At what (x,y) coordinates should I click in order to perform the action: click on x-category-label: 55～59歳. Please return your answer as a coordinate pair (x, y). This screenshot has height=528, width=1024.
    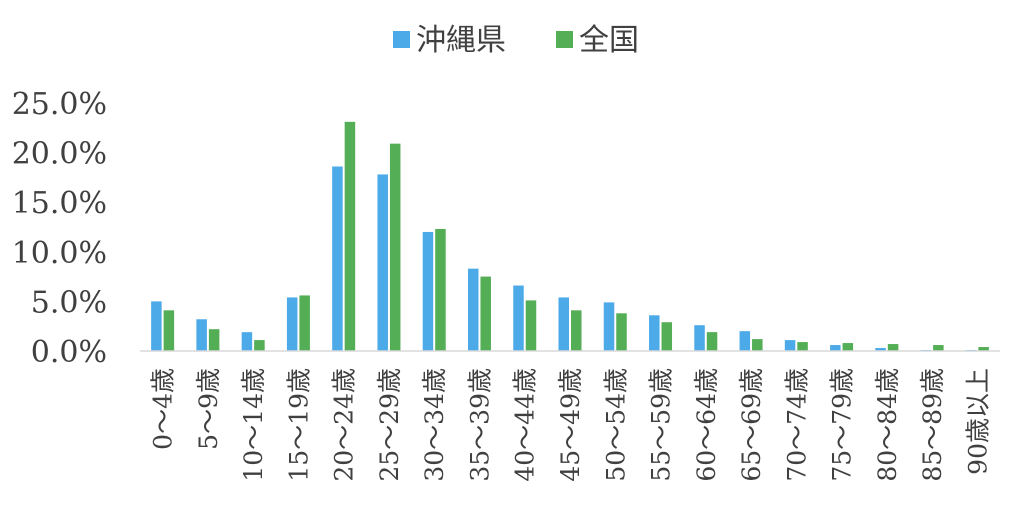
    Looking at the image, I should click on (661, 425).